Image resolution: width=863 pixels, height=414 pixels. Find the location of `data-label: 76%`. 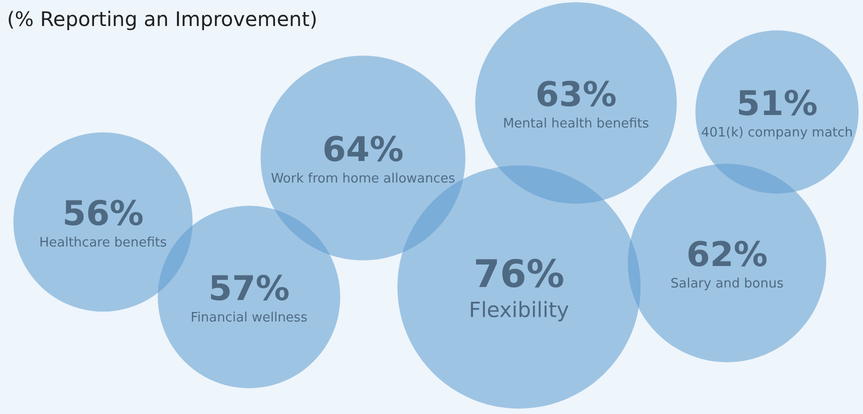

data-label: 76% is located at coordinates (519, 274).